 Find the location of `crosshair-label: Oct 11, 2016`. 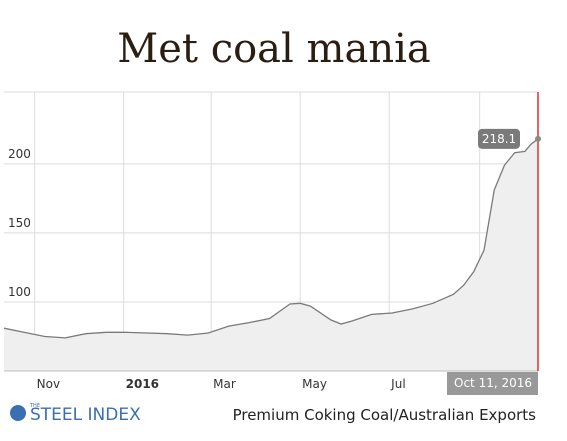

crosshair-label: Oct 11, 2016 is located at coordinates (493, 383).